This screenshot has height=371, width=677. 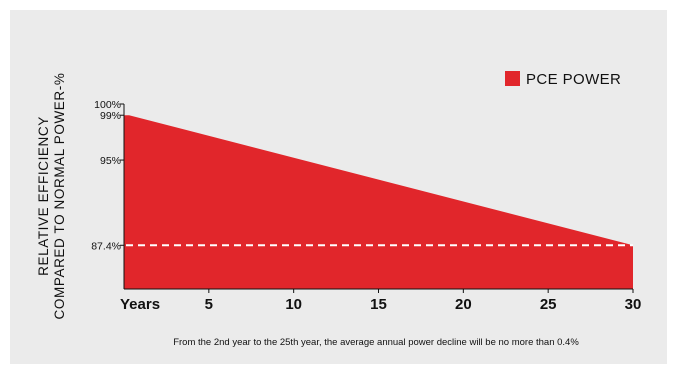 I want to click on y-ticks: 100%99% 95% 87.4%, so click(x=107, y=175).